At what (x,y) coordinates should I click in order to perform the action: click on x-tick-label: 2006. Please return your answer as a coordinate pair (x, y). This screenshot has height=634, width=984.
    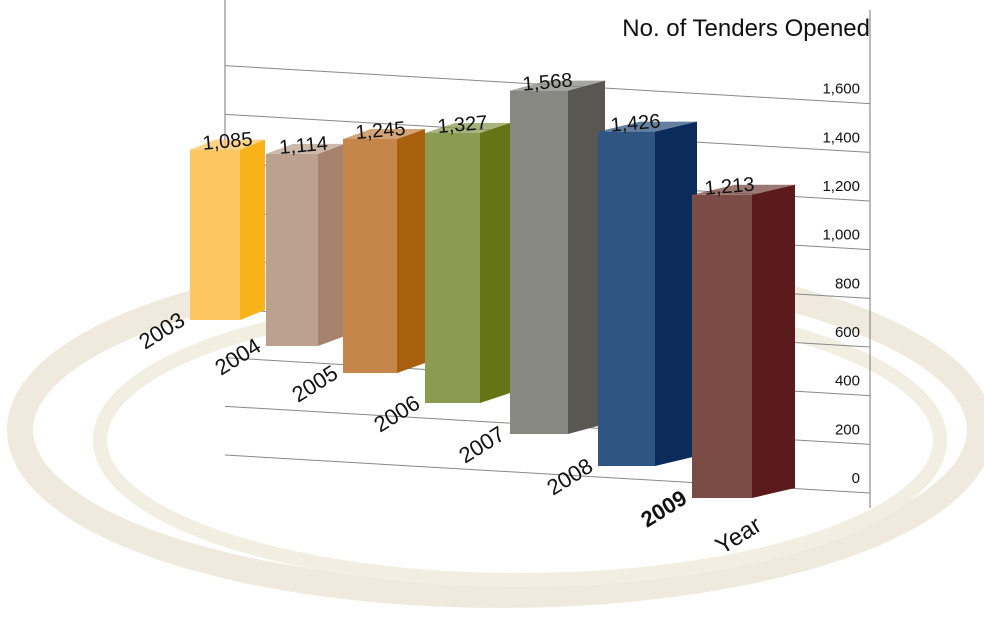
    Looking at the image, I should click on (396, 413).